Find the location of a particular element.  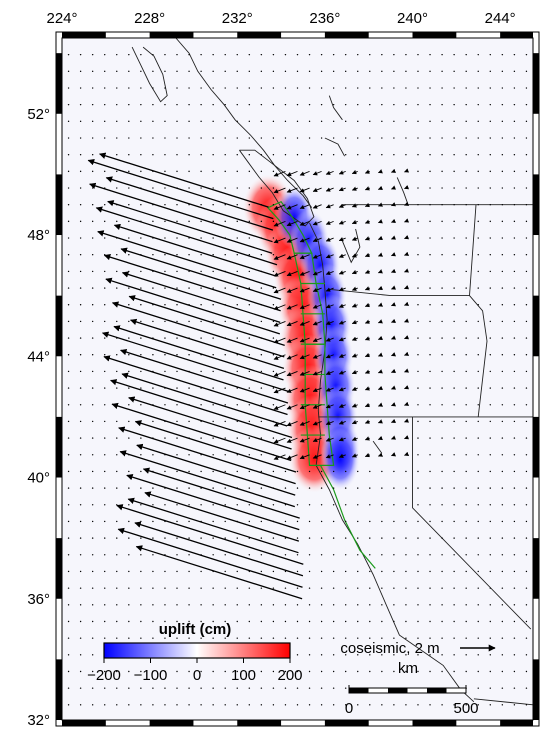

colorbar-title: uplift (cm) is located at coordinates (195, 629).